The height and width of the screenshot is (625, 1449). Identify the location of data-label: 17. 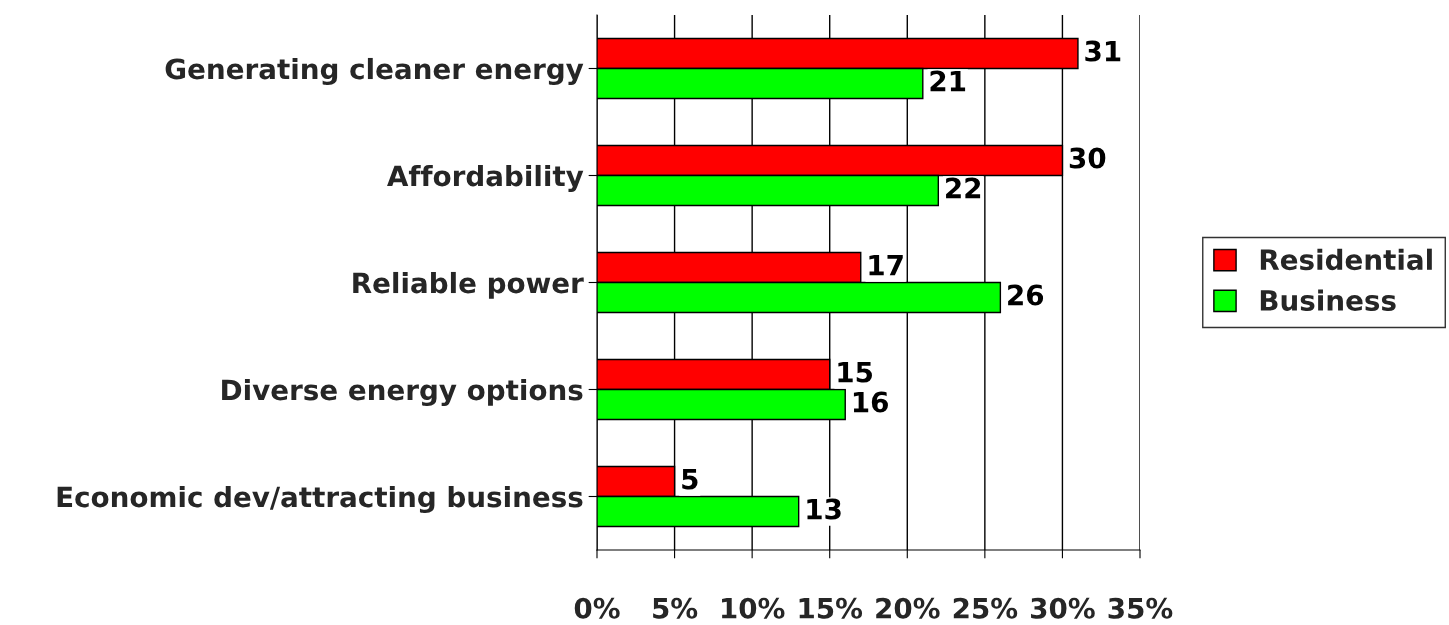
(886, 265).